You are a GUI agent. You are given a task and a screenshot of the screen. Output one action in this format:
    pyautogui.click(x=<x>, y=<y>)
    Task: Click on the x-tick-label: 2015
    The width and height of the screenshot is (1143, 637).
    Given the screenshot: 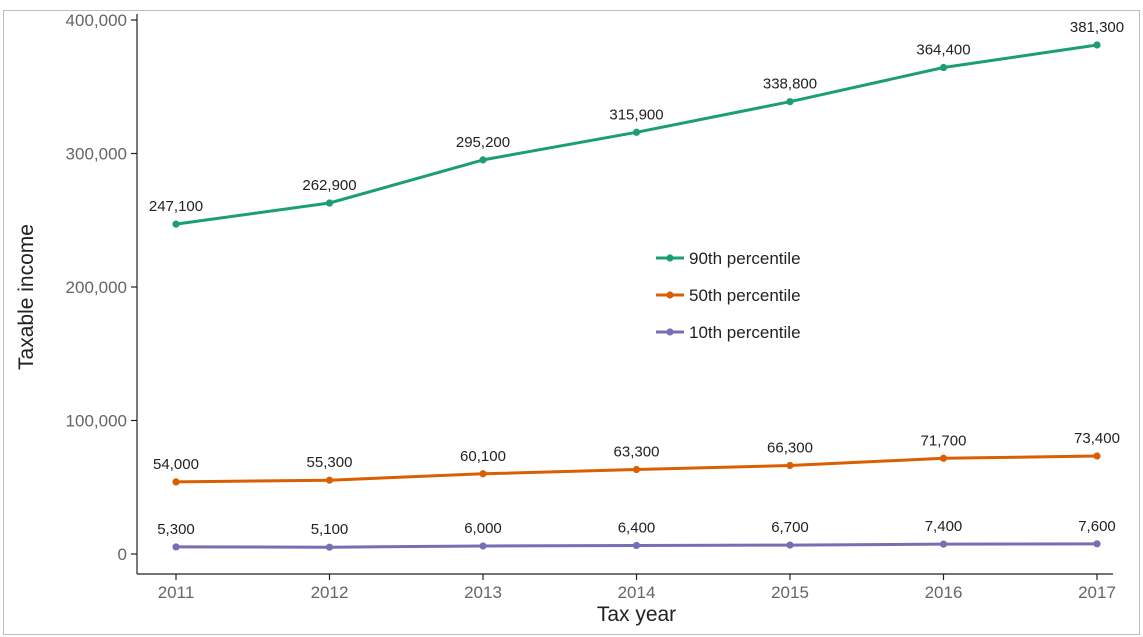 What is the action you would take?
    pyautogui.click(x=790, y=592)
    